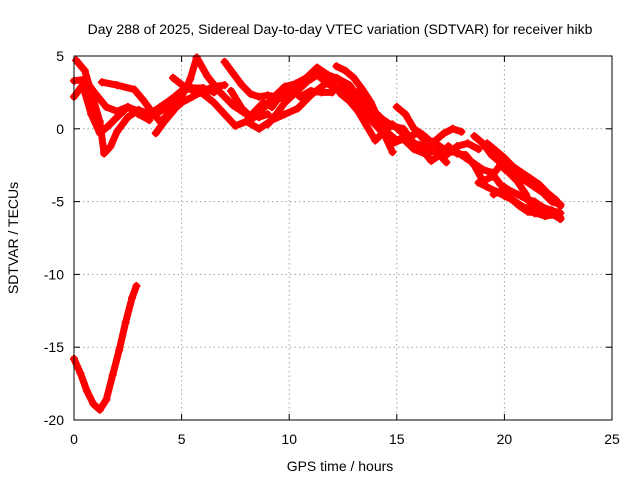 Image resolution: width=640 pixels, height=480 pixels. Describe the element at coordinates (612, 439) in the screenshot. I see `x-tick-label: 25` at that location.